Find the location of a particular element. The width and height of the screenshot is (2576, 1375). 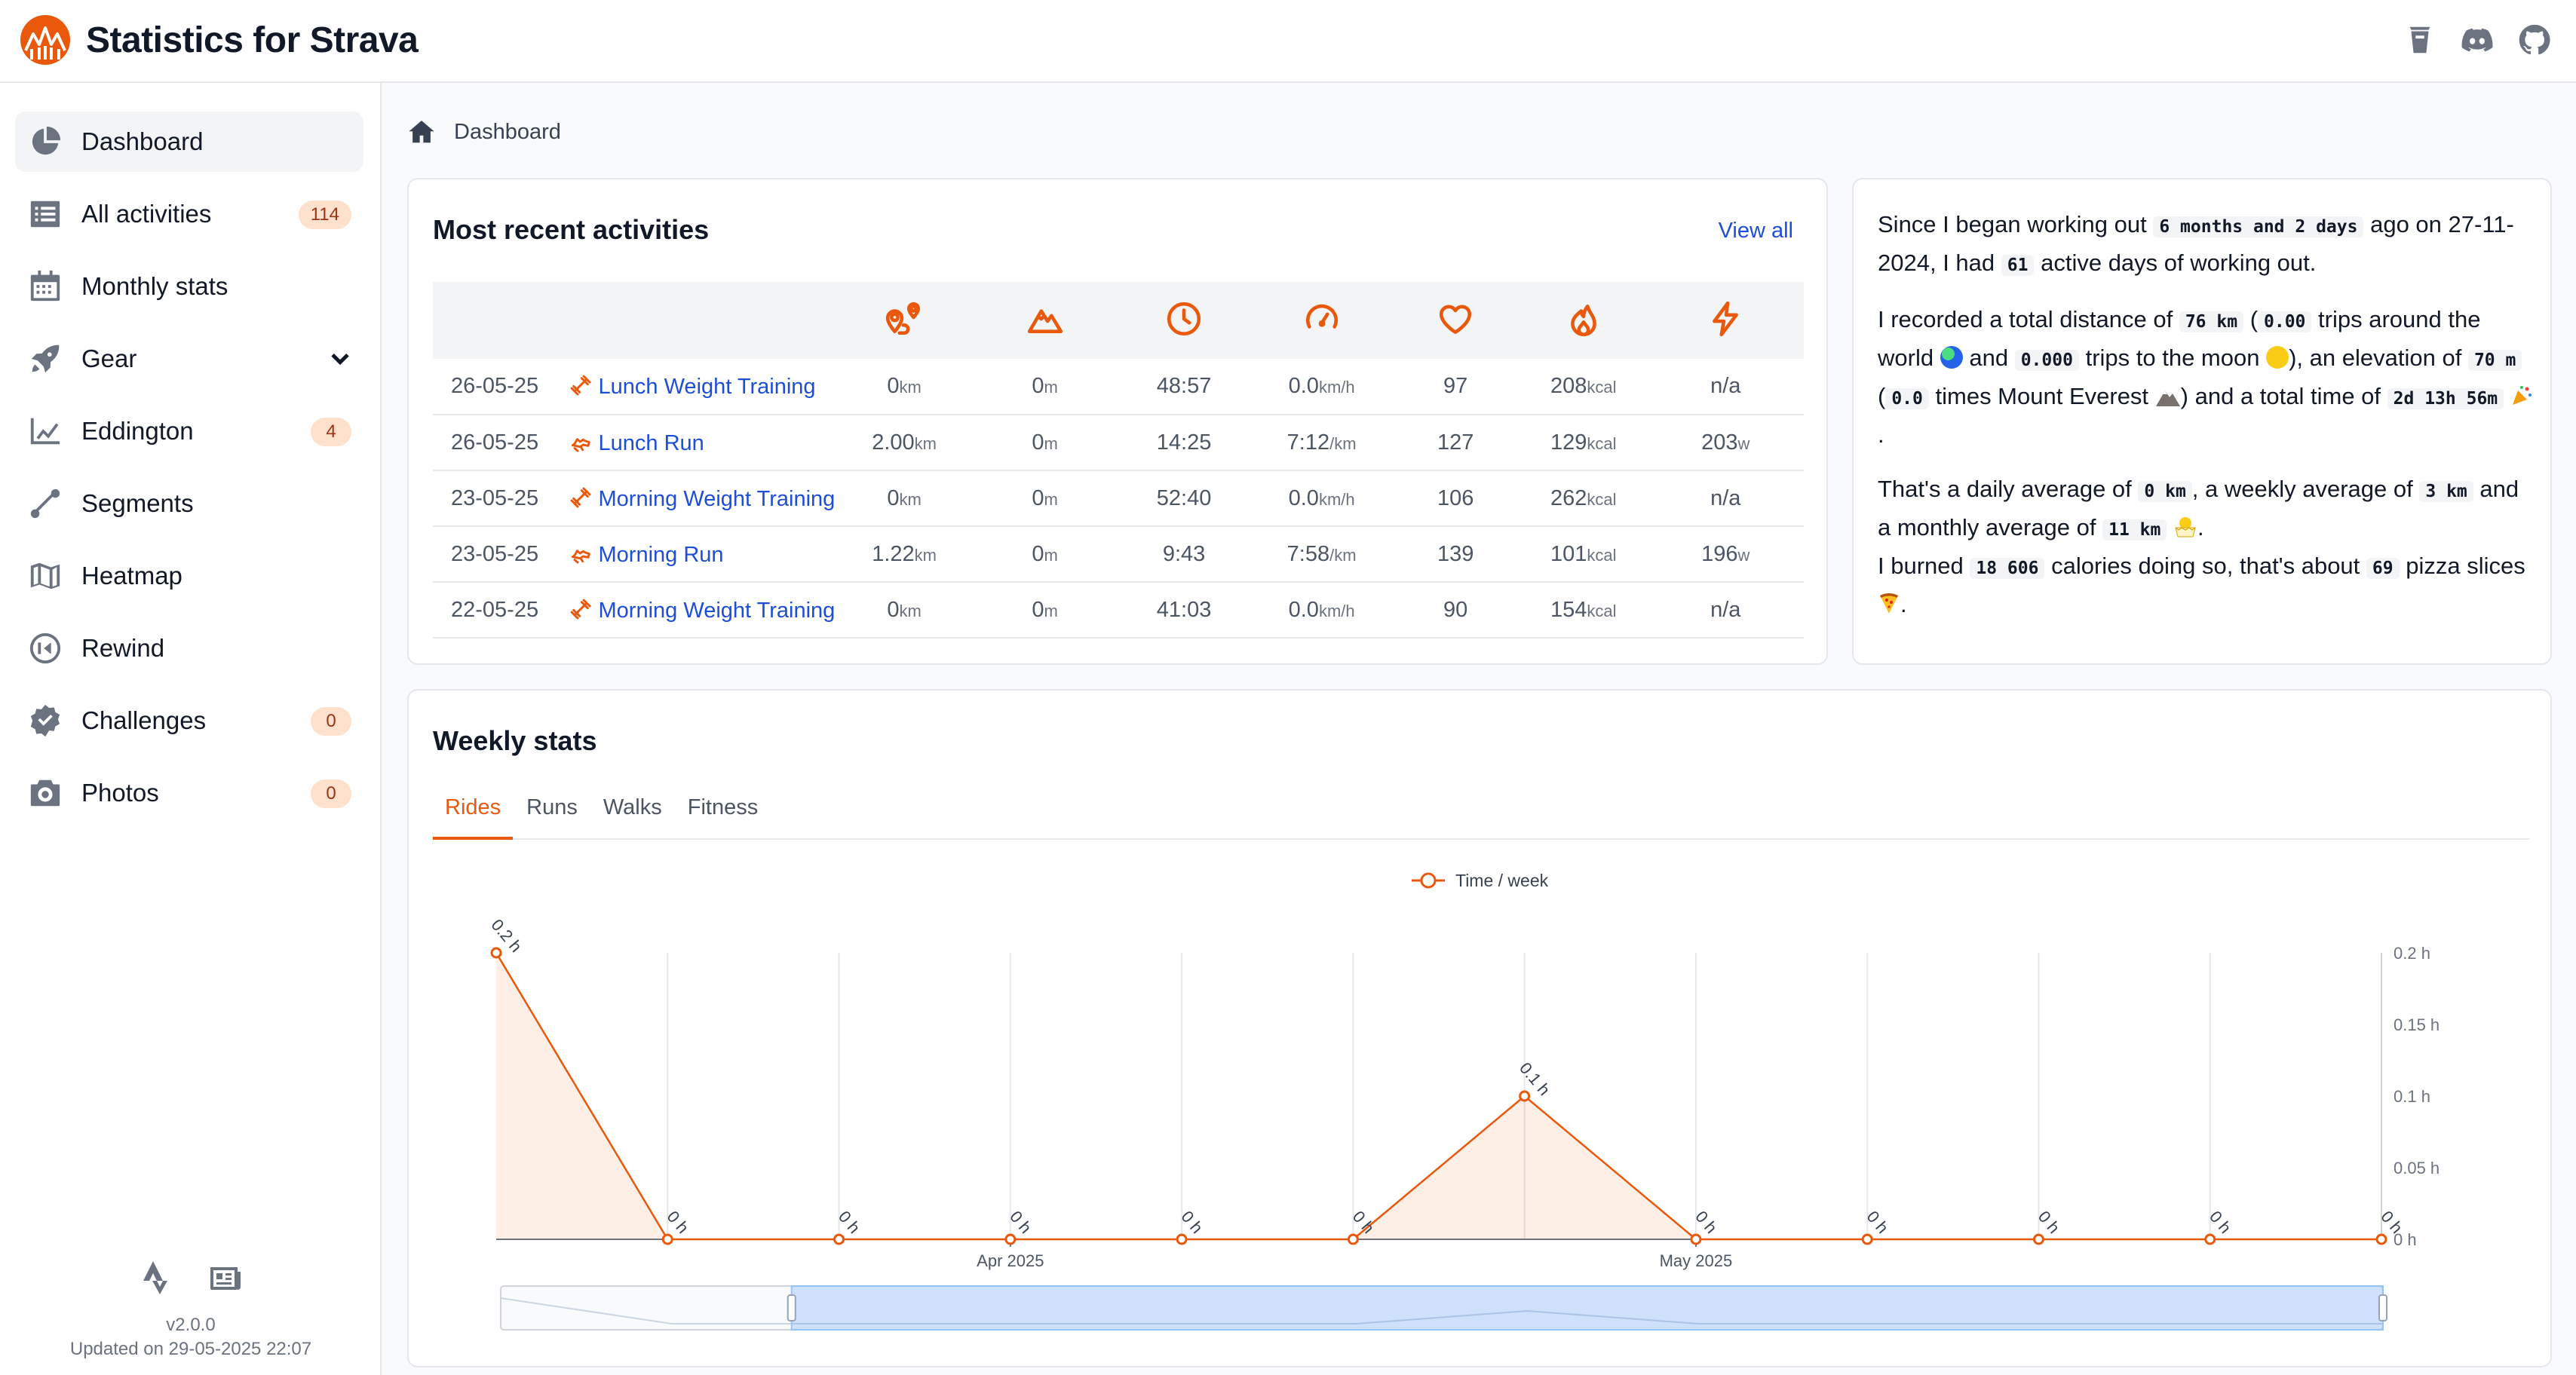

home-icon is located at coordinates (421, 132).